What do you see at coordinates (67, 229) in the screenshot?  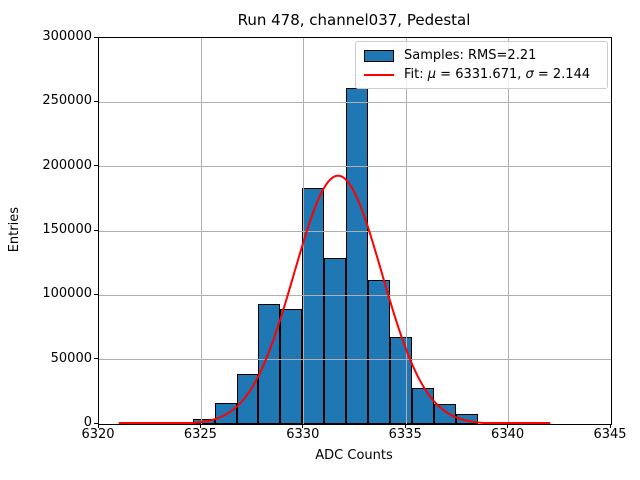 I see `y-tick-label: 150000` at bounding box center [67, 229].